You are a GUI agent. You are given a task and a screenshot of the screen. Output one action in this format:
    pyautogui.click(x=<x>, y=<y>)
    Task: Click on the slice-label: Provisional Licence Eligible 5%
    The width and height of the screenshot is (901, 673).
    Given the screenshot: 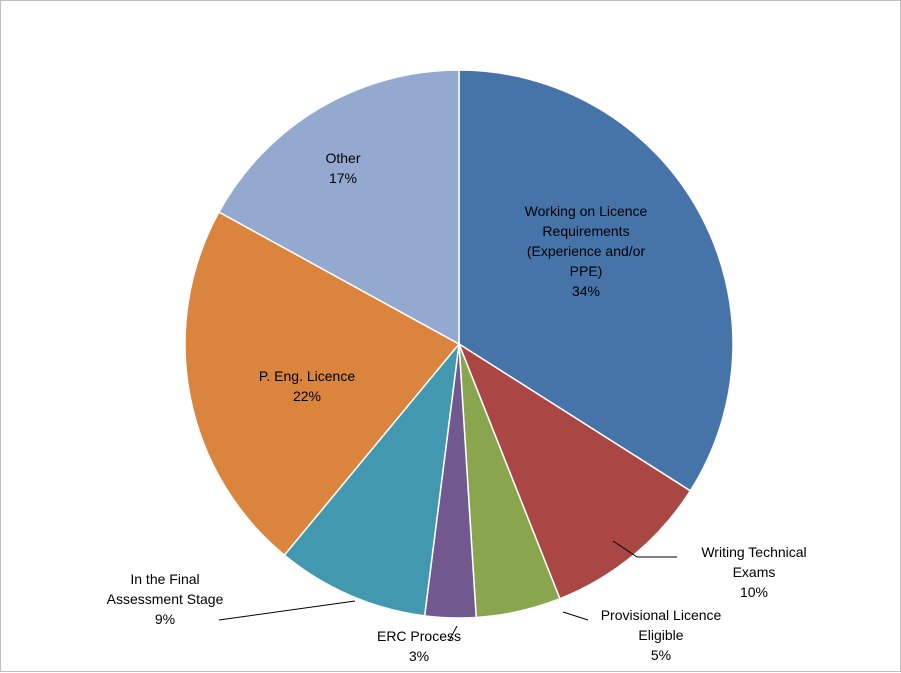 What is the action you would take?
    pyautogui.click(x=661, y=635)
    